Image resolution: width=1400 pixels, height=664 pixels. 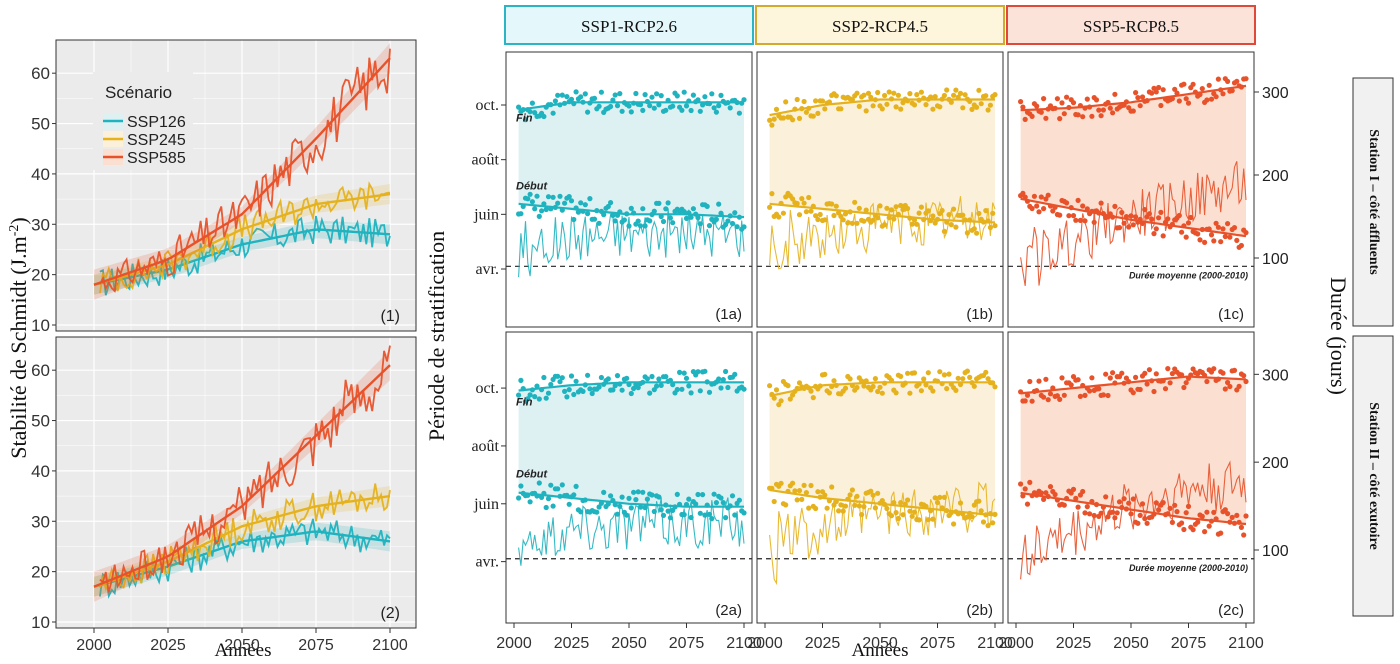 I want to click on x-tick-label: 2000, so click(x=1016, y=643).